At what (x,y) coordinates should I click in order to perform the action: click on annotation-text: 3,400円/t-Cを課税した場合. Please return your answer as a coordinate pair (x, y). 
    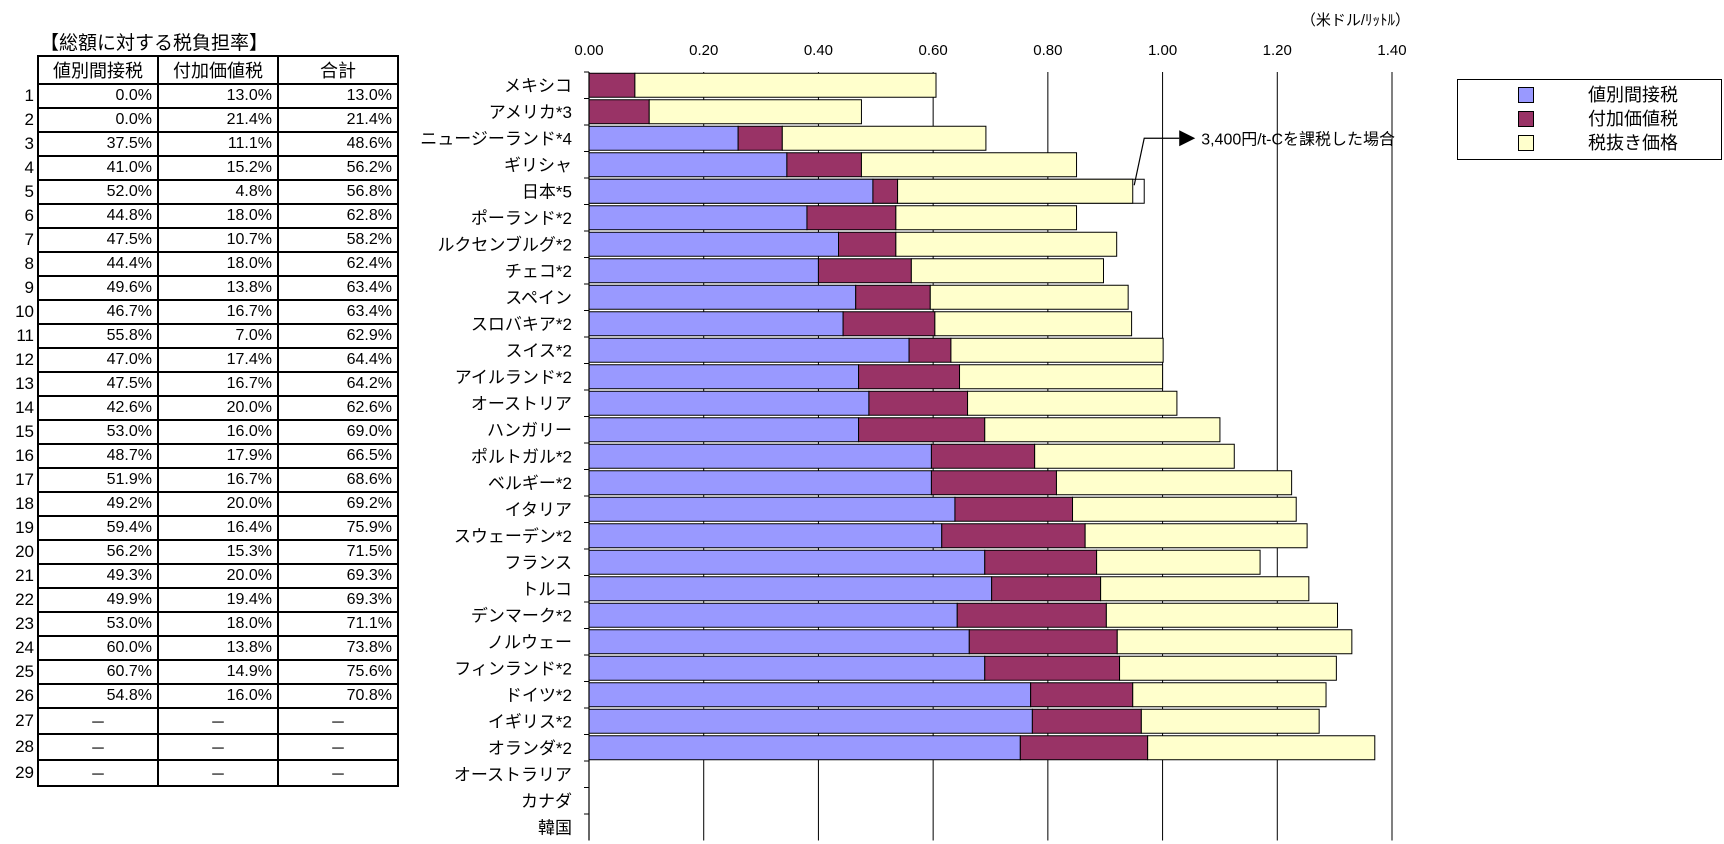
    Looking at the image, I should click on (1298, 139).